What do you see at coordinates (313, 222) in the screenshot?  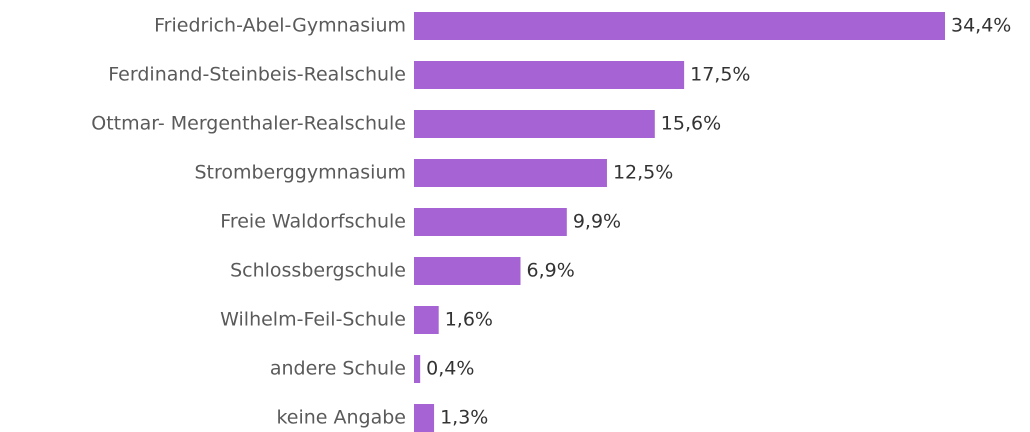 I see `category-label: Freie Waldorfschule` at bounding box center [313, 222].